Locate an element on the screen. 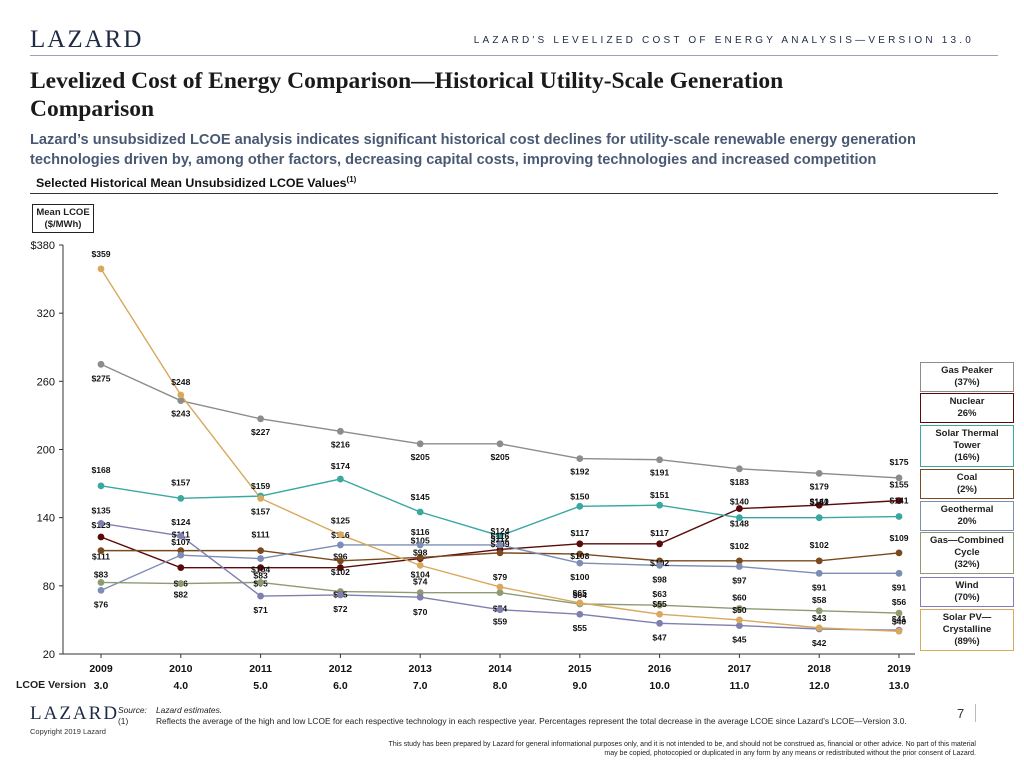 The height and width of the screenshot is (760, 1024). data-label-solar-pv-crystalline: $248 is located at coordinates (180, 382).